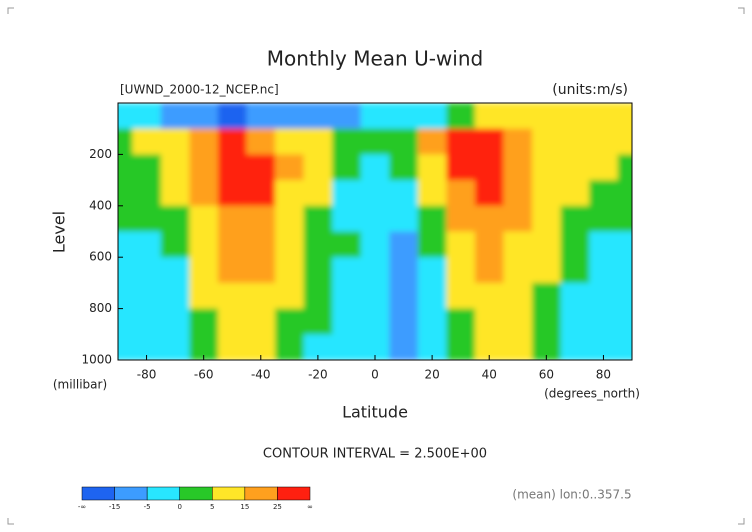 The height and width of the screenshot is (532, 752). Describe the element at coordinates (431, 375) in the screenshot. I see `x-tick-label: 20` at that location.